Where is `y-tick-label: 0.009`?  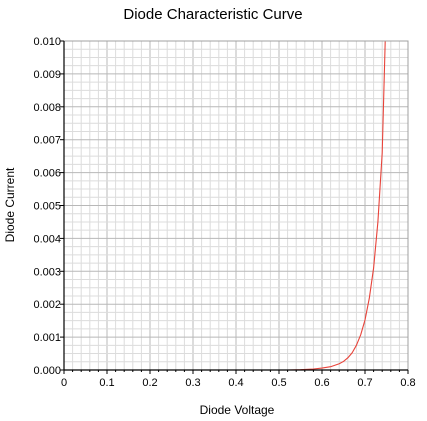 y-tick-label: 0.009 is located at coordinates (47, 75).